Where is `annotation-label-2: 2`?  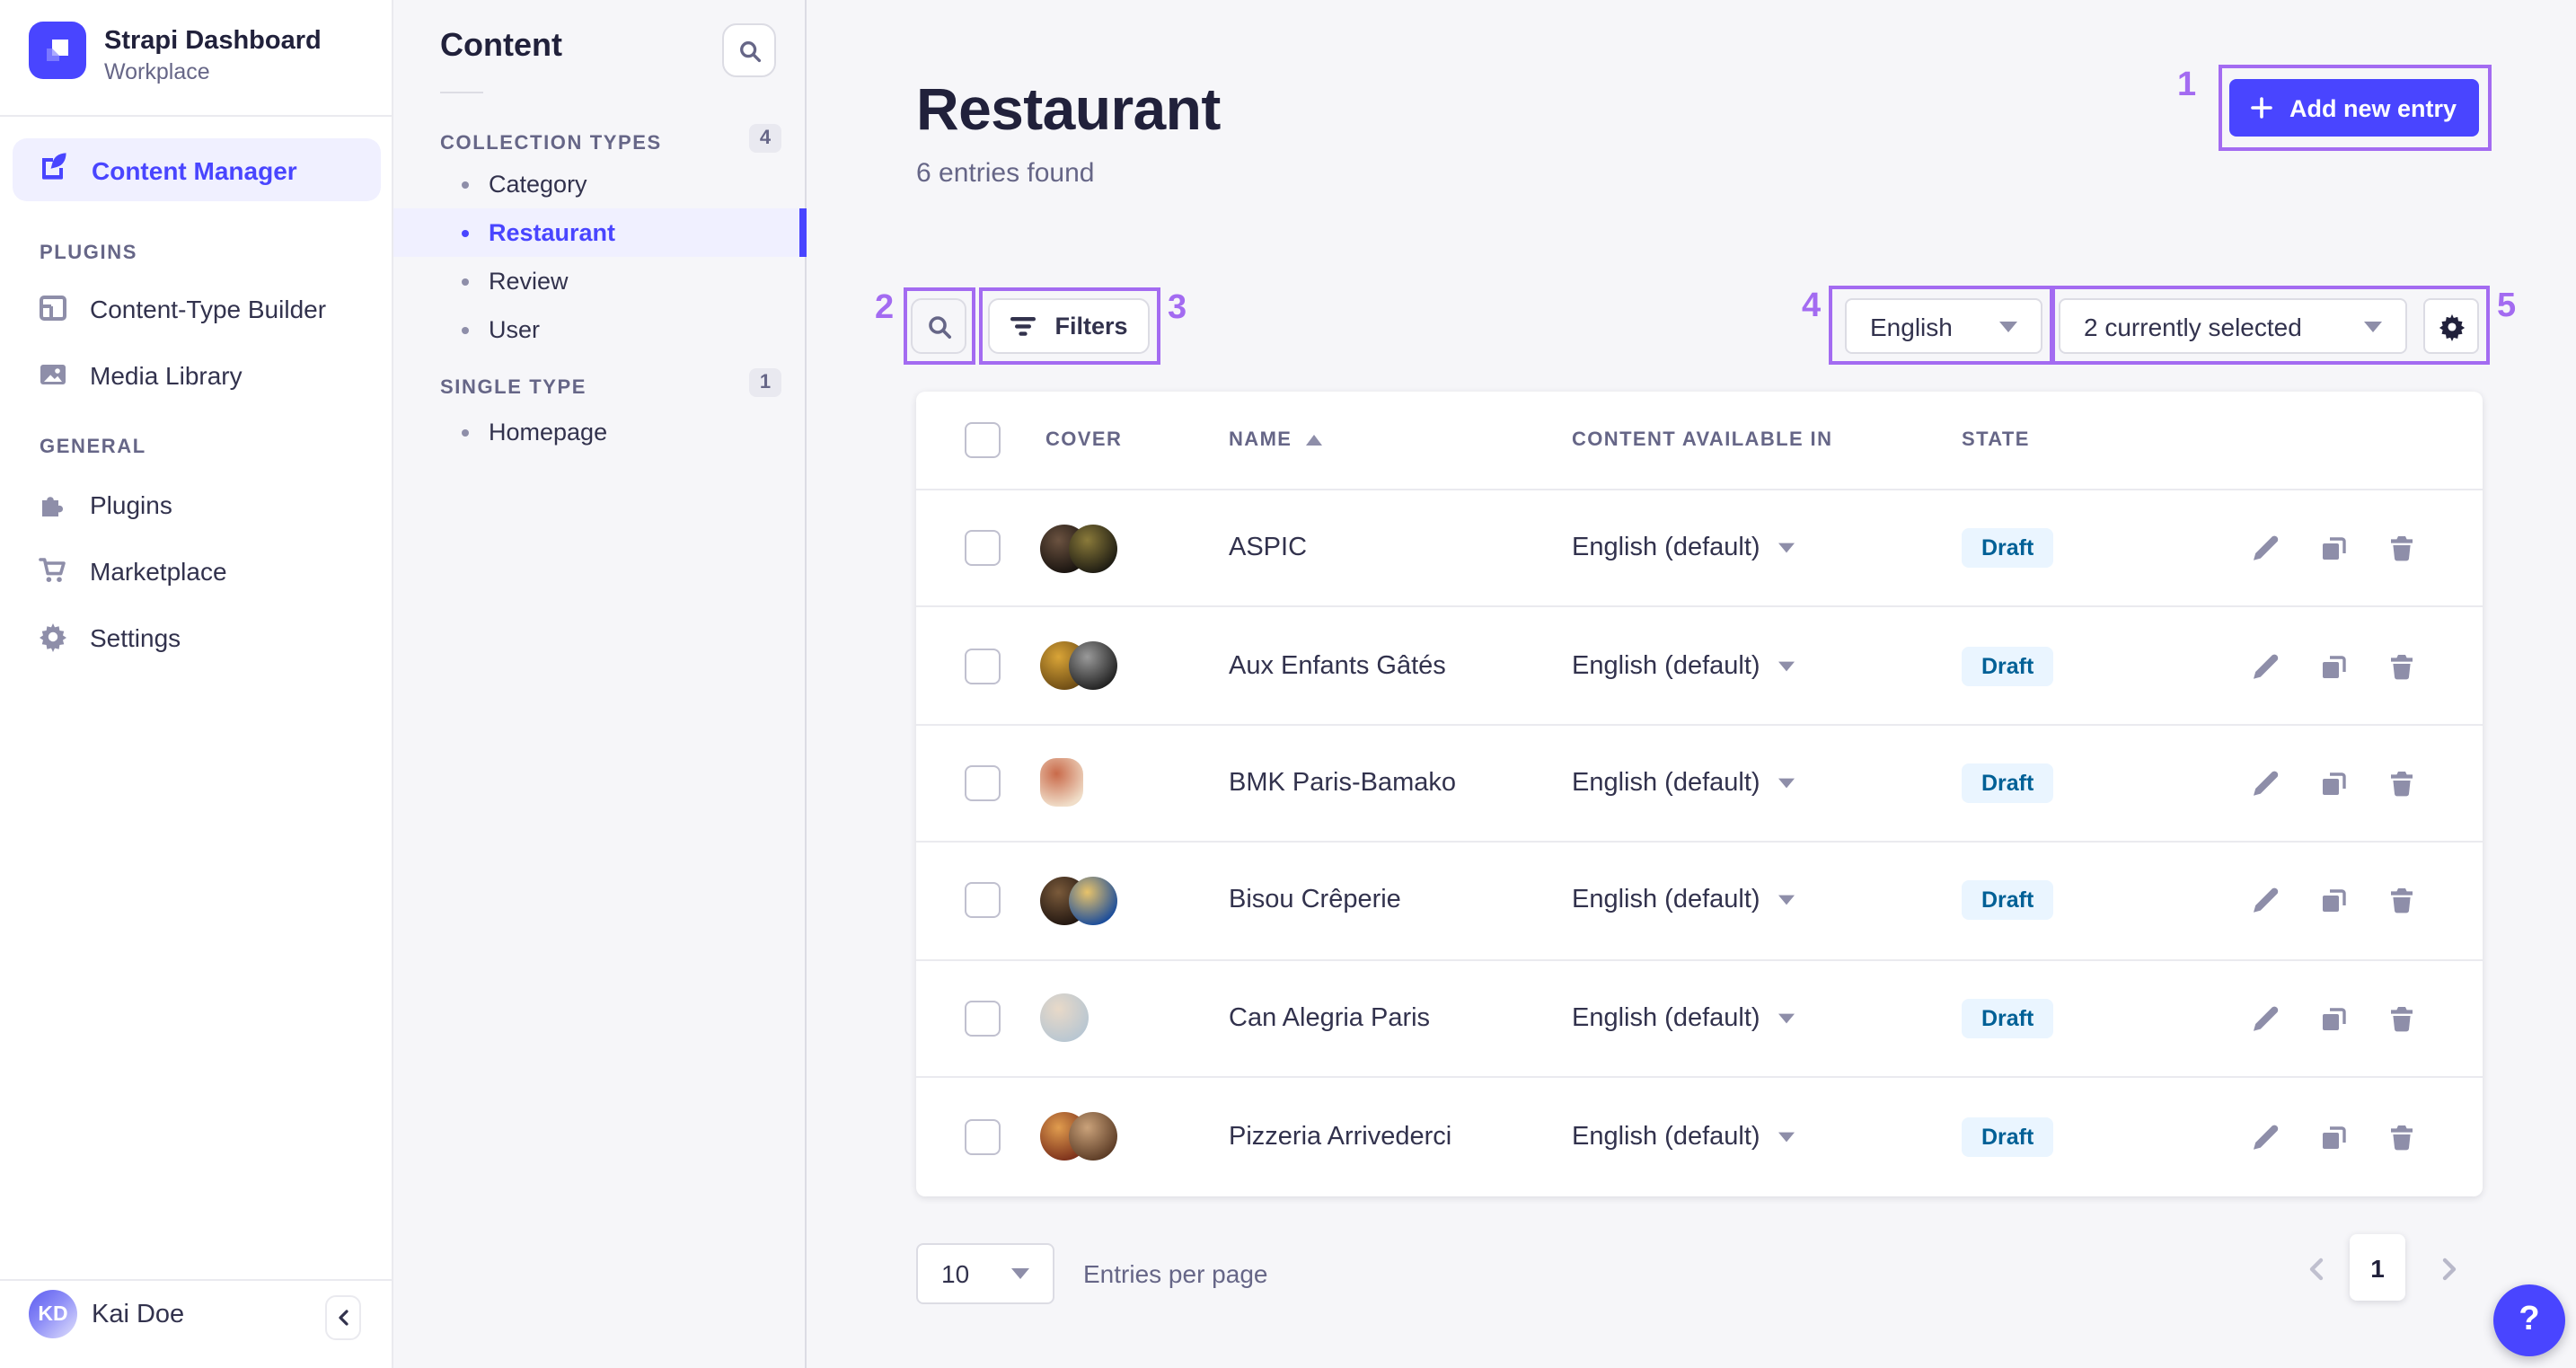 annotation-label-2: 2 is located at coordinates (885, 308).